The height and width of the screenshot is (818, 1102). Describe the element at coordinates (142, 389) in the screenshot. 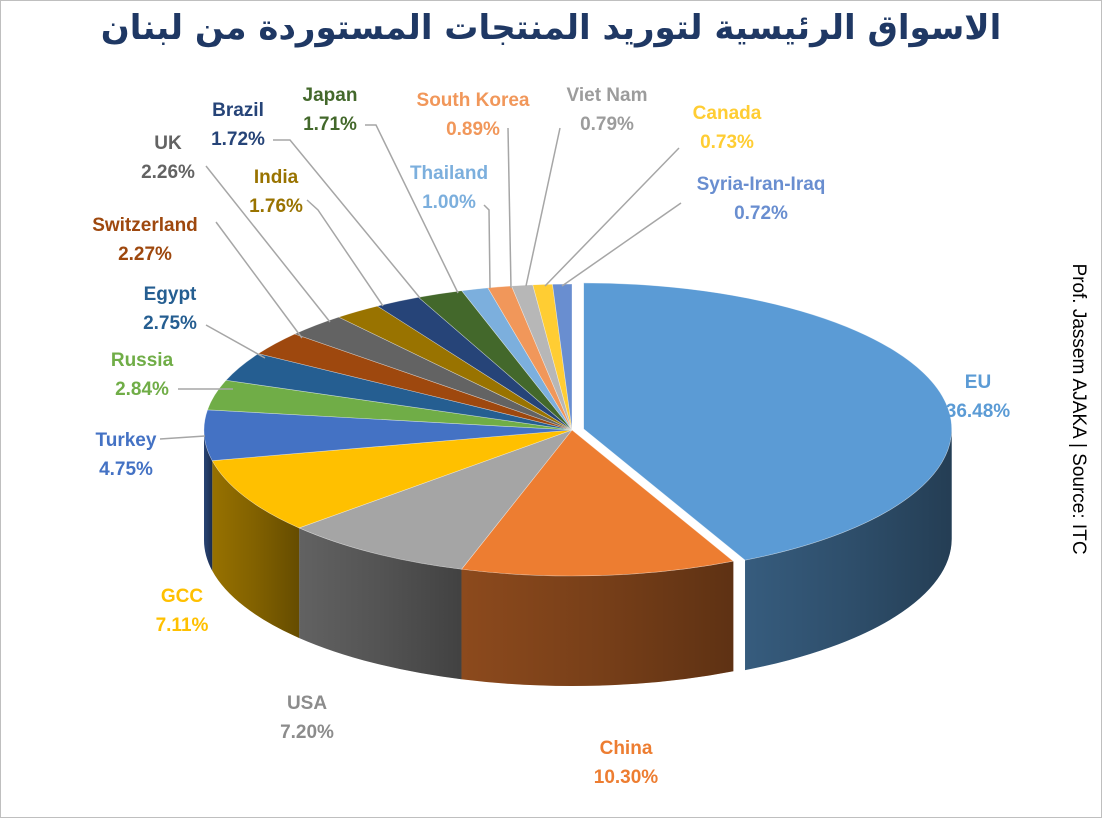

I see `label-value-russia: 2.84%` at that location.